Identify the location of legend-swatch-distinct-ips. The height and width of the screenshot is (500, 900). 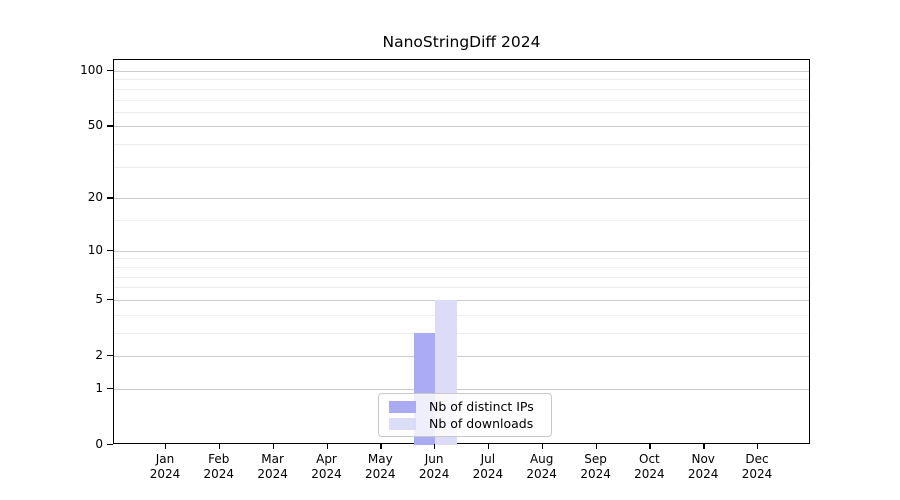
(402, 406).